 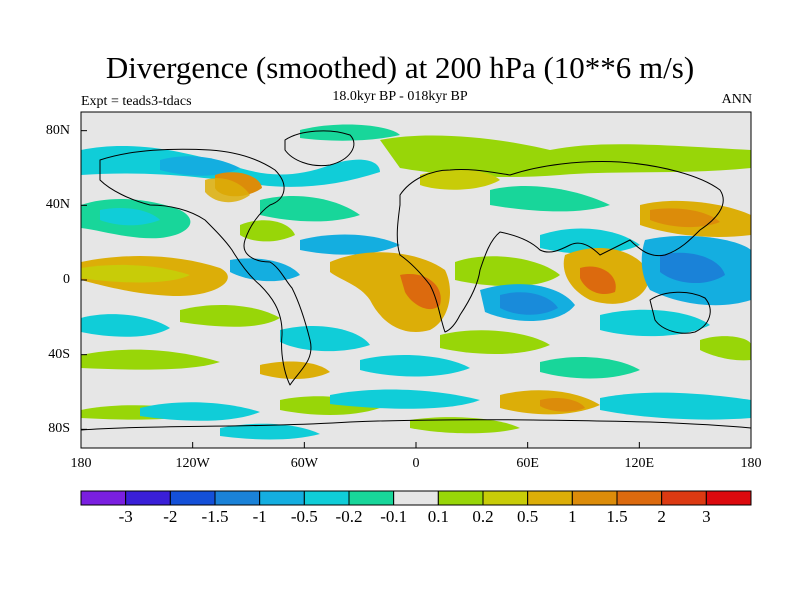 I want to click on lat-label: 80S, so click(x=59, y=429).